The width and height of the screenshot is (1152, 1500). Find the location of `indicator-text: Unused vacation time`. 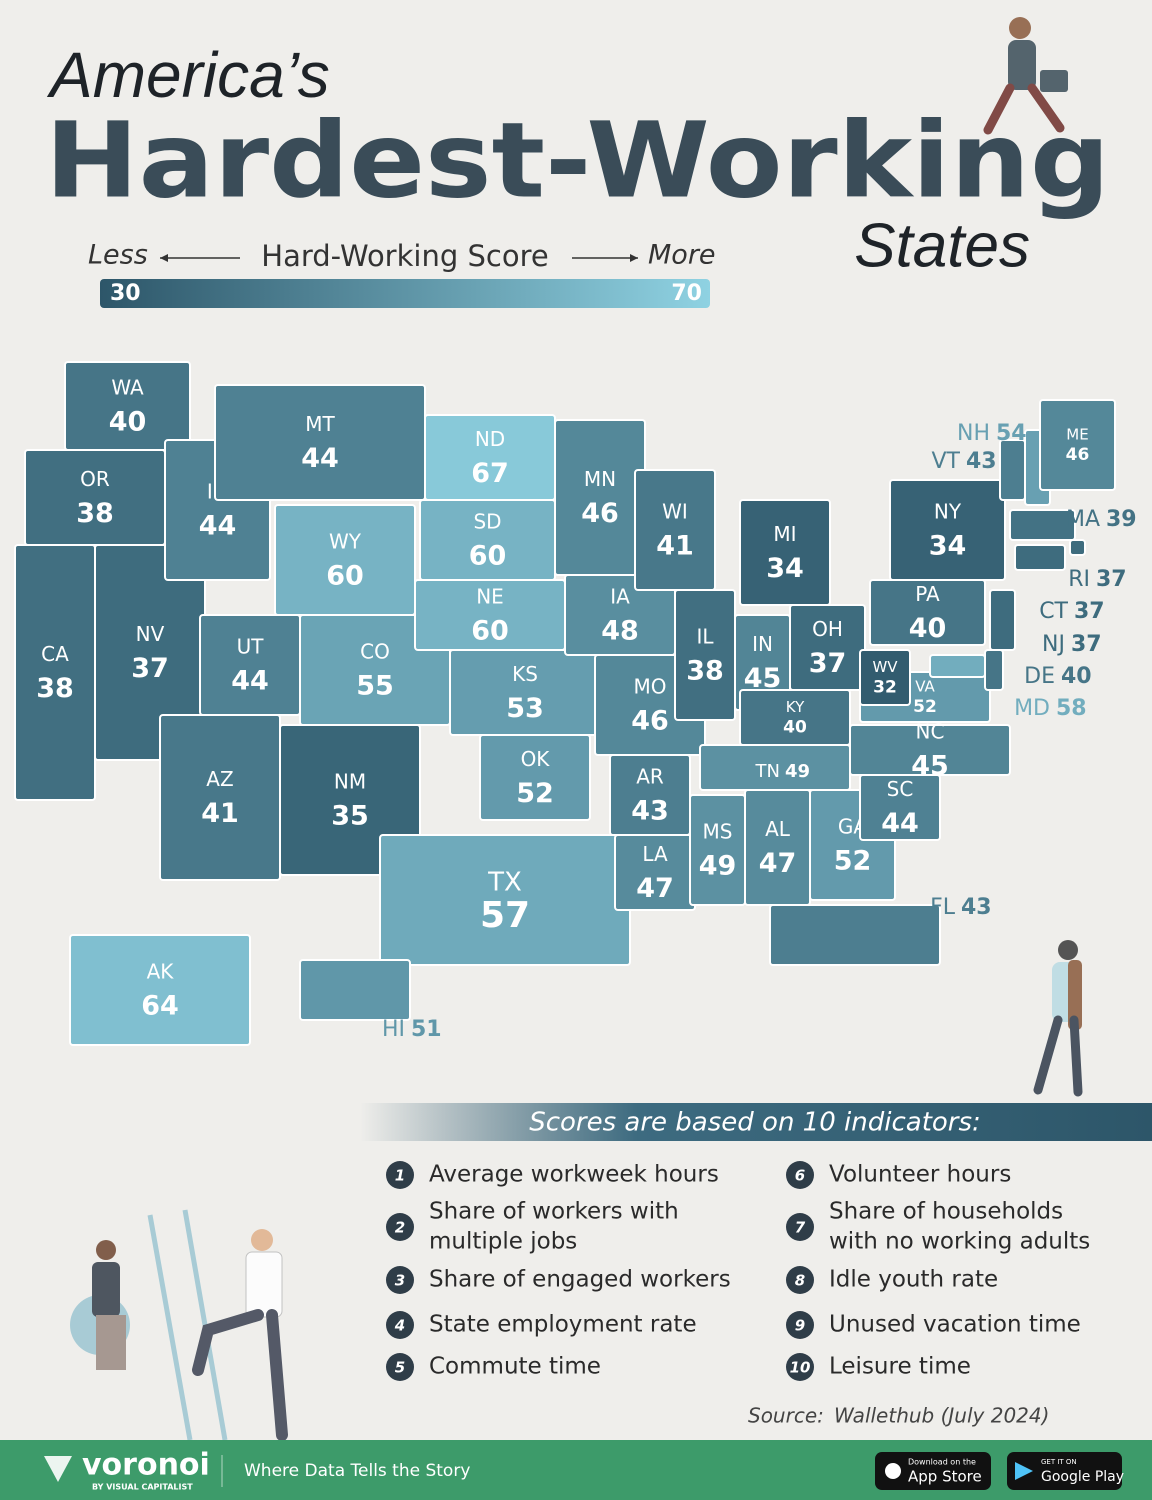

indicator-text: Unused vacation time is located at coordinates (955, 1325).